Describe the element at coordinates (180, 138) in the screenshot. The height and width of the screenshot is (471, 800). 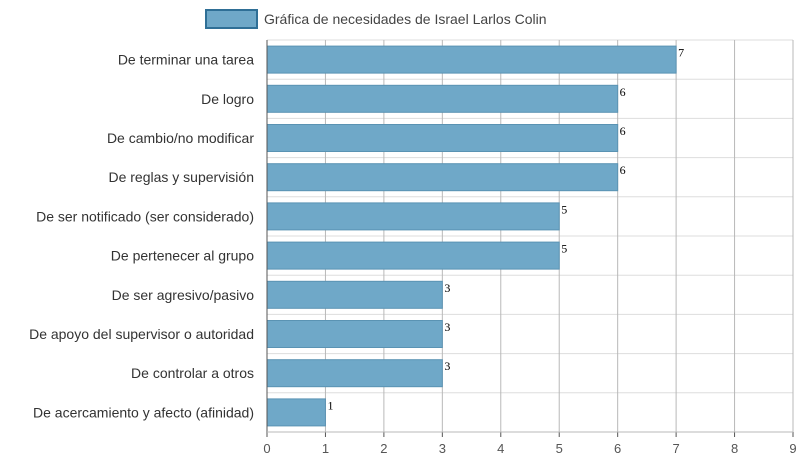
I see `category-label: De cambio/no modificar` at that location.